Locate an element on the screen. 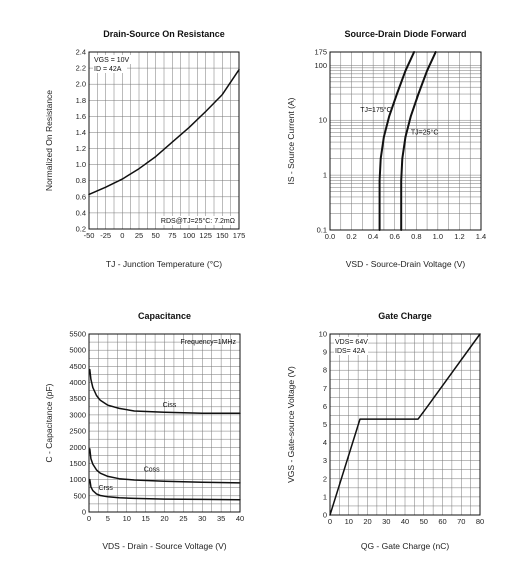 The height and width of the screenshot is (575, 521). y-tick-label: 9 is located at coordinates (325, 352).